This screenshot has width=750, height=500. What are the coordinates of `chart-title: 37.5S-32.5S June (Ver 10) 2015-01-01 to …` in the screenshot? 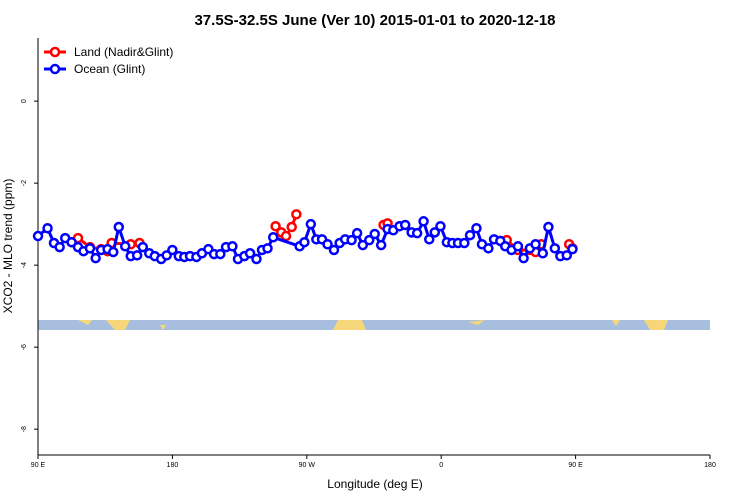 It's located at (374, 20).